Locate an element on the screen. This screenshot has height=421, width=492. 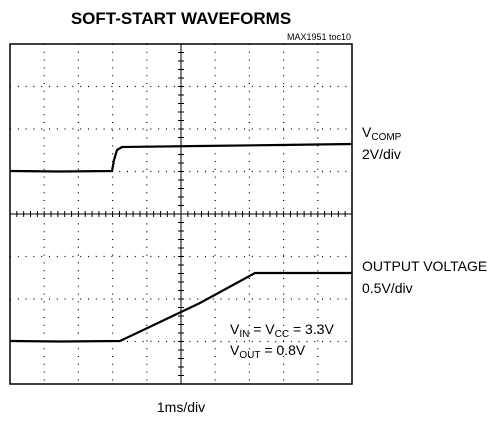
condition-1: VIN = VCC = 3.3V is located at coordinates (282, 330).